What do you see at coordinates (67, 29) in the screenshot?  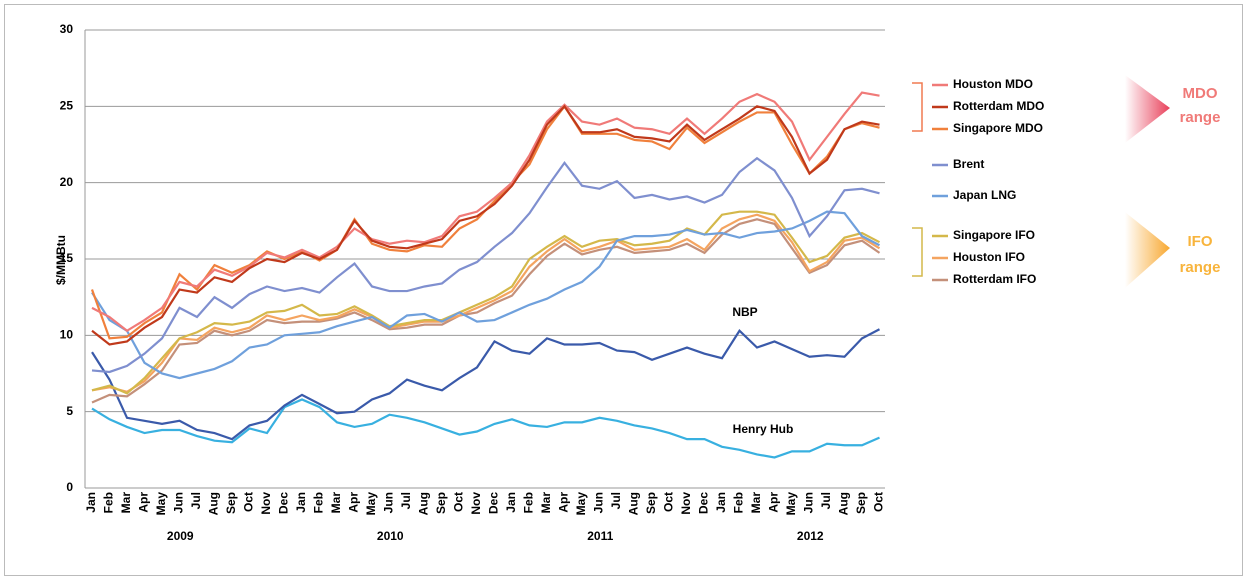 I see `y-tick-label: 30` at bounding box center [67, 29].